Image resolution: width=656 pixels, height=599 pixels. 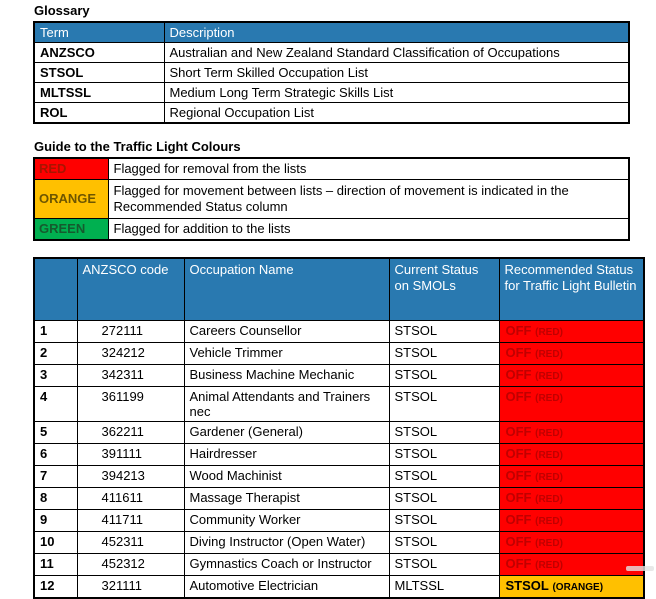 I want to click on occupation-anzsco-code: 452311, so click(x=130, y=542).